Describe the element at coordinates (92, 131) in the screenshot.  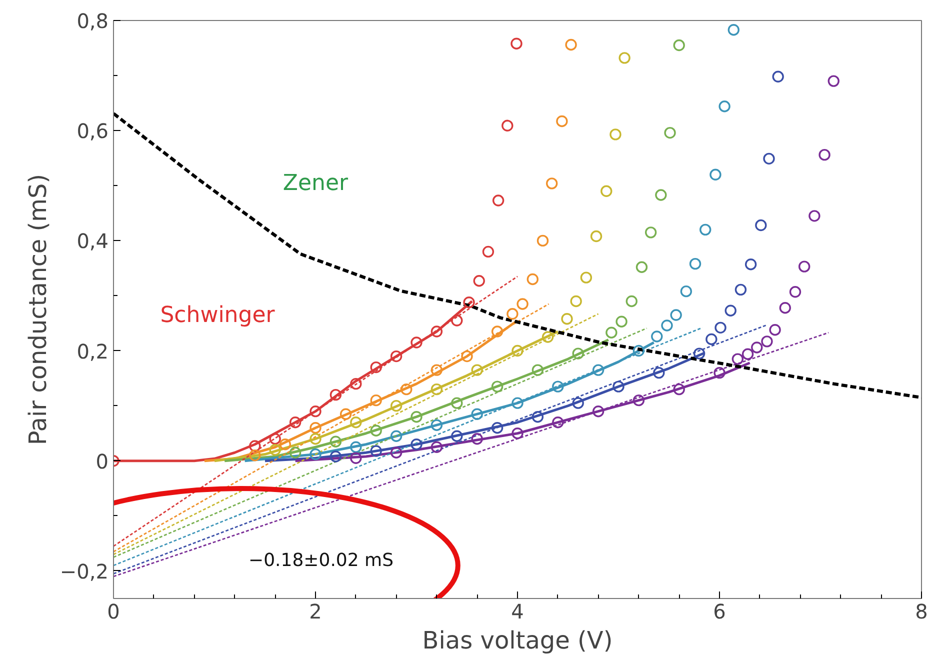
I see `y-tick-label: 0,6` at that location.